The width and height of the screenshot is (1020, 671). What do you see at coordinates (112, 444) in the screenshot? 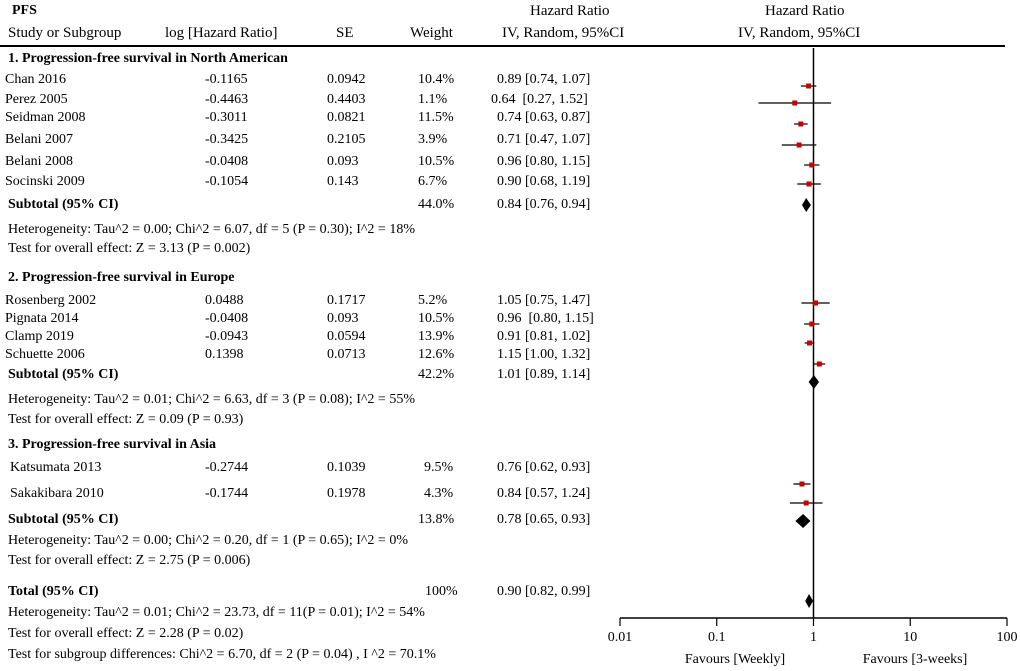
I see `group-title: 3. Progression-free survival in Asia` at bounding box center [112, 444].